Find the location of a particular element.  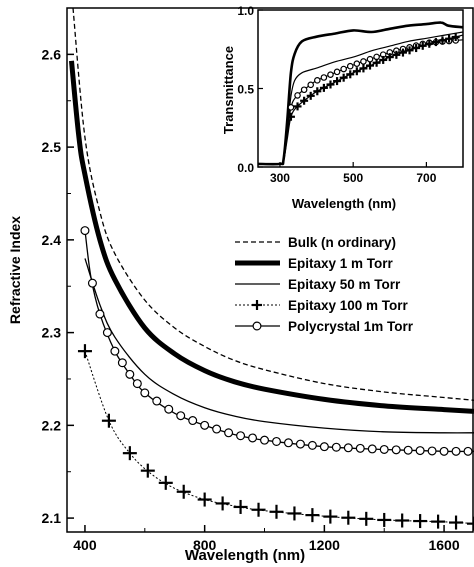

legend-item: Epitaxy 1 m Torr is located at coordinates (314, 263).